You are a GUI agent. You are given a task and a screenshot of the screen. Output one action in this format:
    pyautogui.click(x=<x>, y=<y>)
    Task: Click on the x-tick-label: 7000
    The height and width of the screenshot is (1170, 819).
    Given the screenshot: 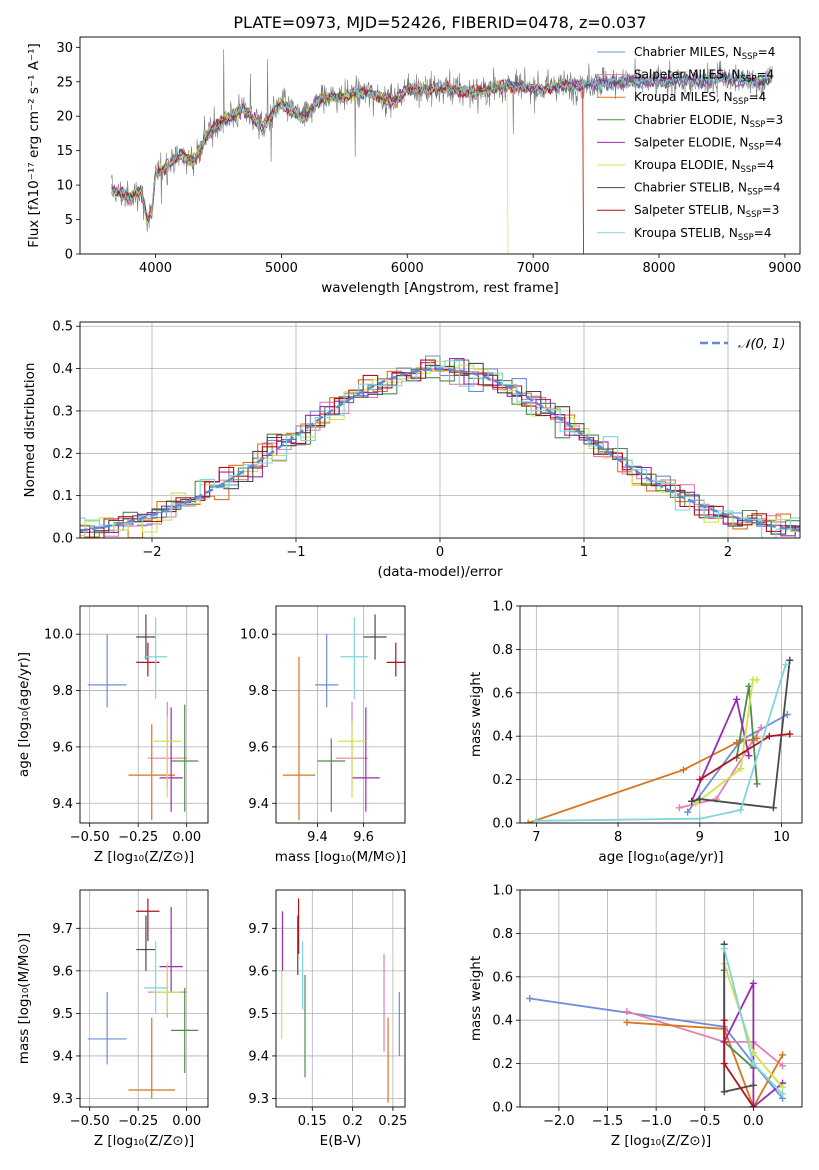 What is the action you would take?
    pyautogui.click(x=533, y=268)
    